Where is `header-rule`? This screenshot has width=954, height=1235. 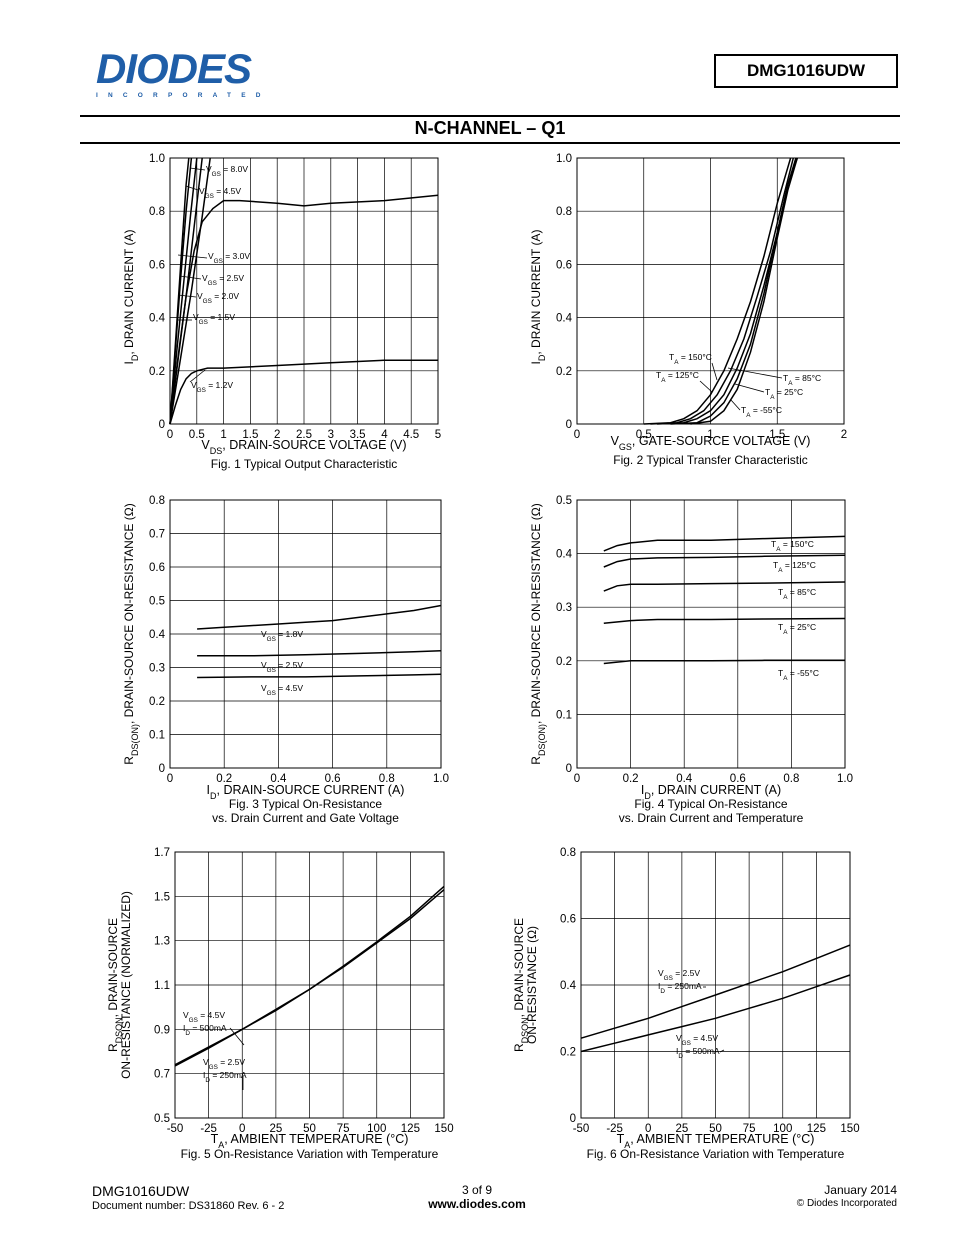
header-rule is located at coordinates (490, 116).